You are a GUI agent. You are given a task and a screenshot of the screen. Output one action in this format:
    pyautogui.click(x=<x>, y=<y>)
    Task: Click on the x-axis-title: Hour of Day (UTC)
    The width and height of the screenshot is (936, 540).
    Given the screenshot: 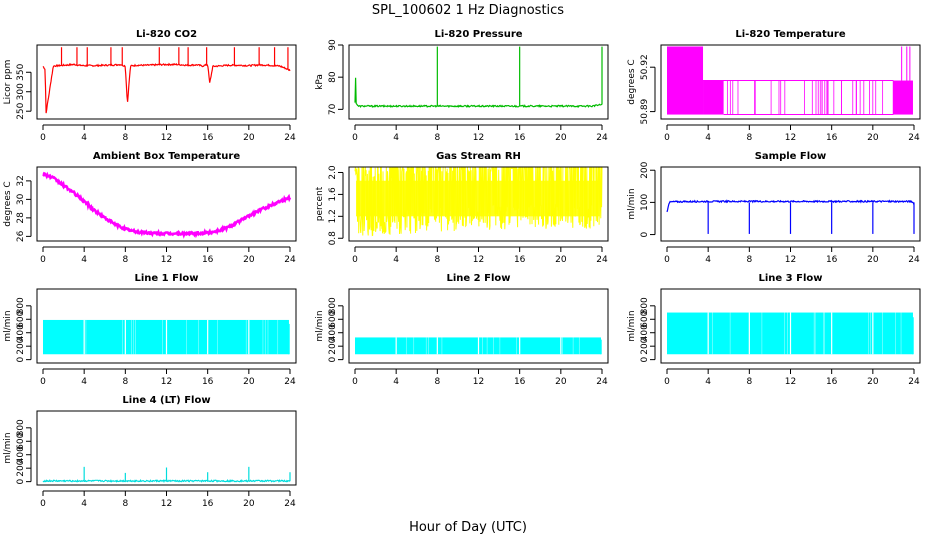 What is the action you would take?
    pyautogui.click(x=468, y=527)
    